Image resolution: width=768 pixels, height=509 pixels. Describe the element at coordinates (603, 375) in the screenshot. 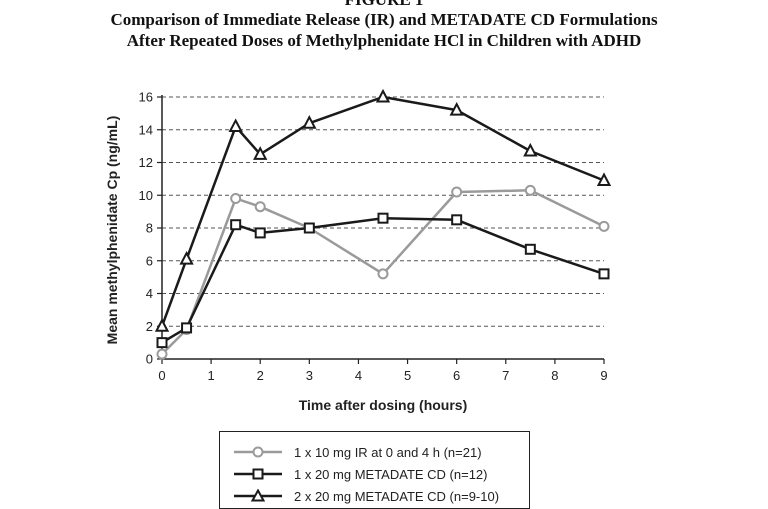

I see `x-tick-label: 9` at that location.